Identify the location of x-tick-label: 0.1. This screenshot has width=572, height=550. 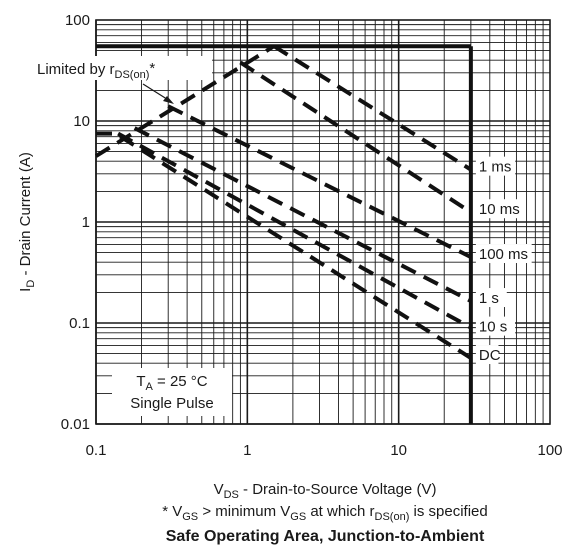
(96, 450).